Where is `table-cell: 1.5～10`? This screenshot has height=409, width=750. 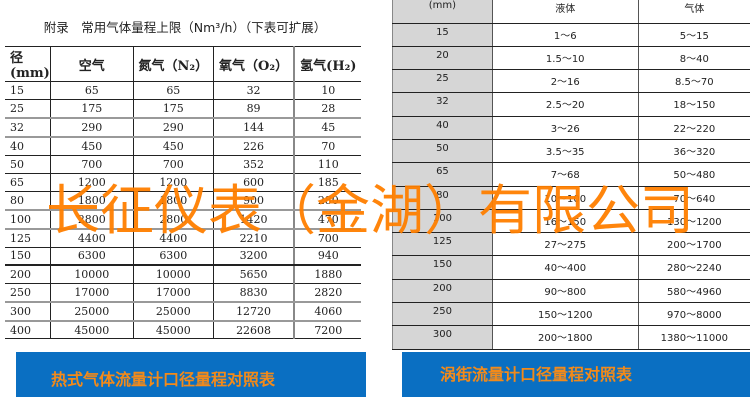 table-cell: 1.5～10 is located at coordinates (565, 58).